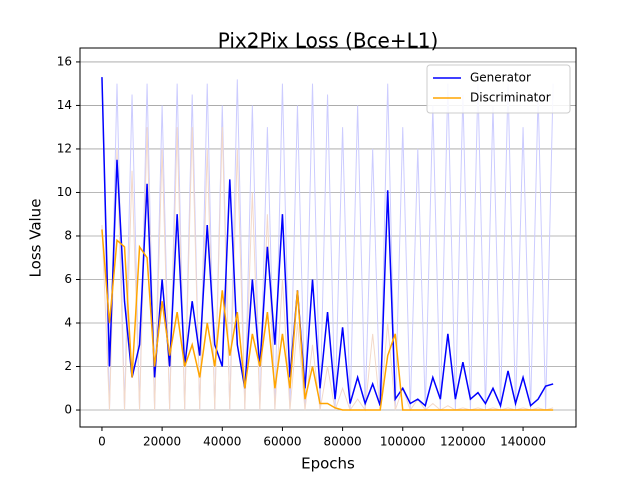 Image resolution: width=640 pixels, height=480 pixels. What do you see at coordinates (342, 442) in the screenshot?
I see `x-tick-label: 80000` at bounding box center [342, 442].